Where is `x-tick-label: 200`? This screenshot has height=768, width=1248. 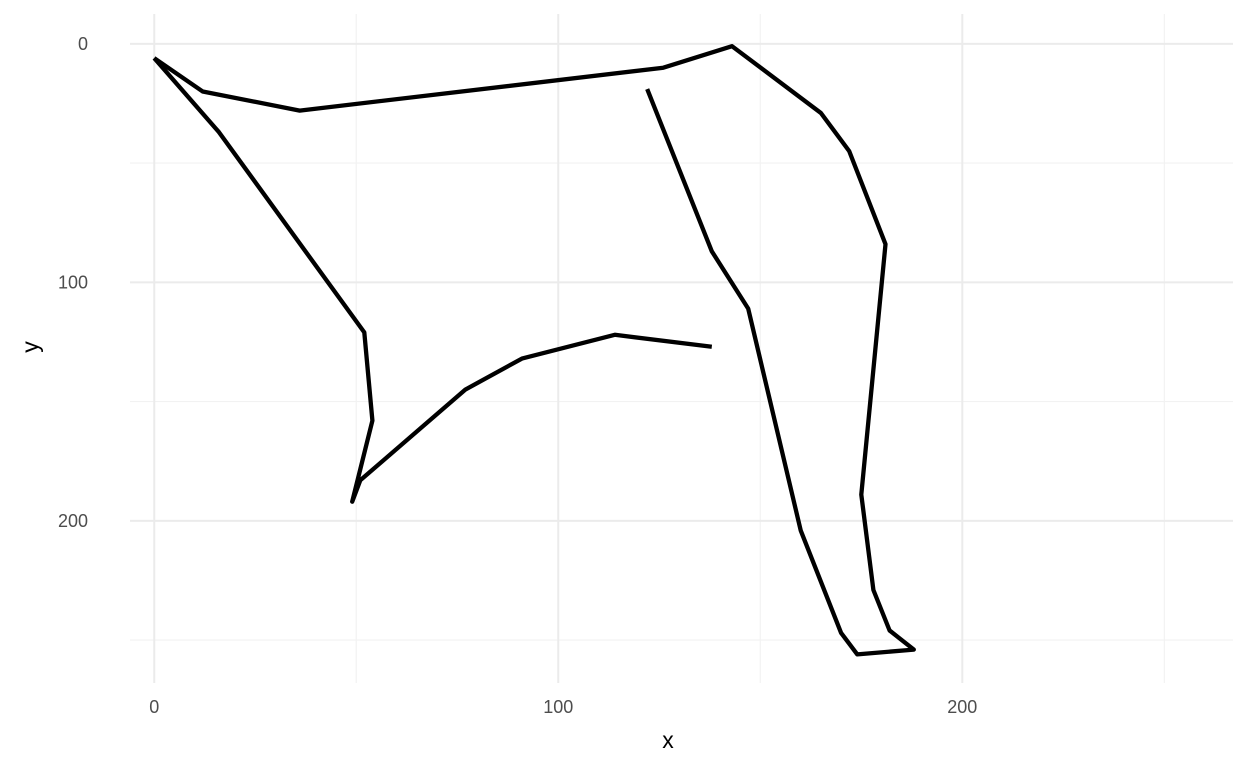
x-tick-label: 200 is located at coordinates (962, 707).